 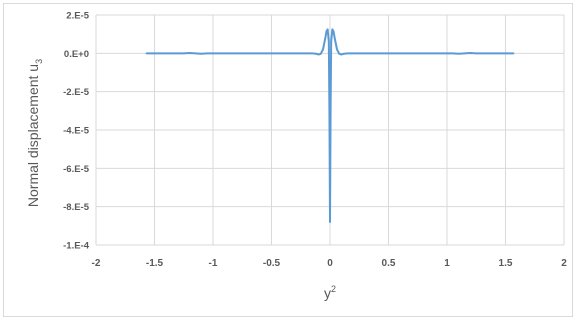 What do you see at coordinates (39, 61) in the screenshot?
I see `y-axis-title-subscript: 3` at bounding box center [39, 61].